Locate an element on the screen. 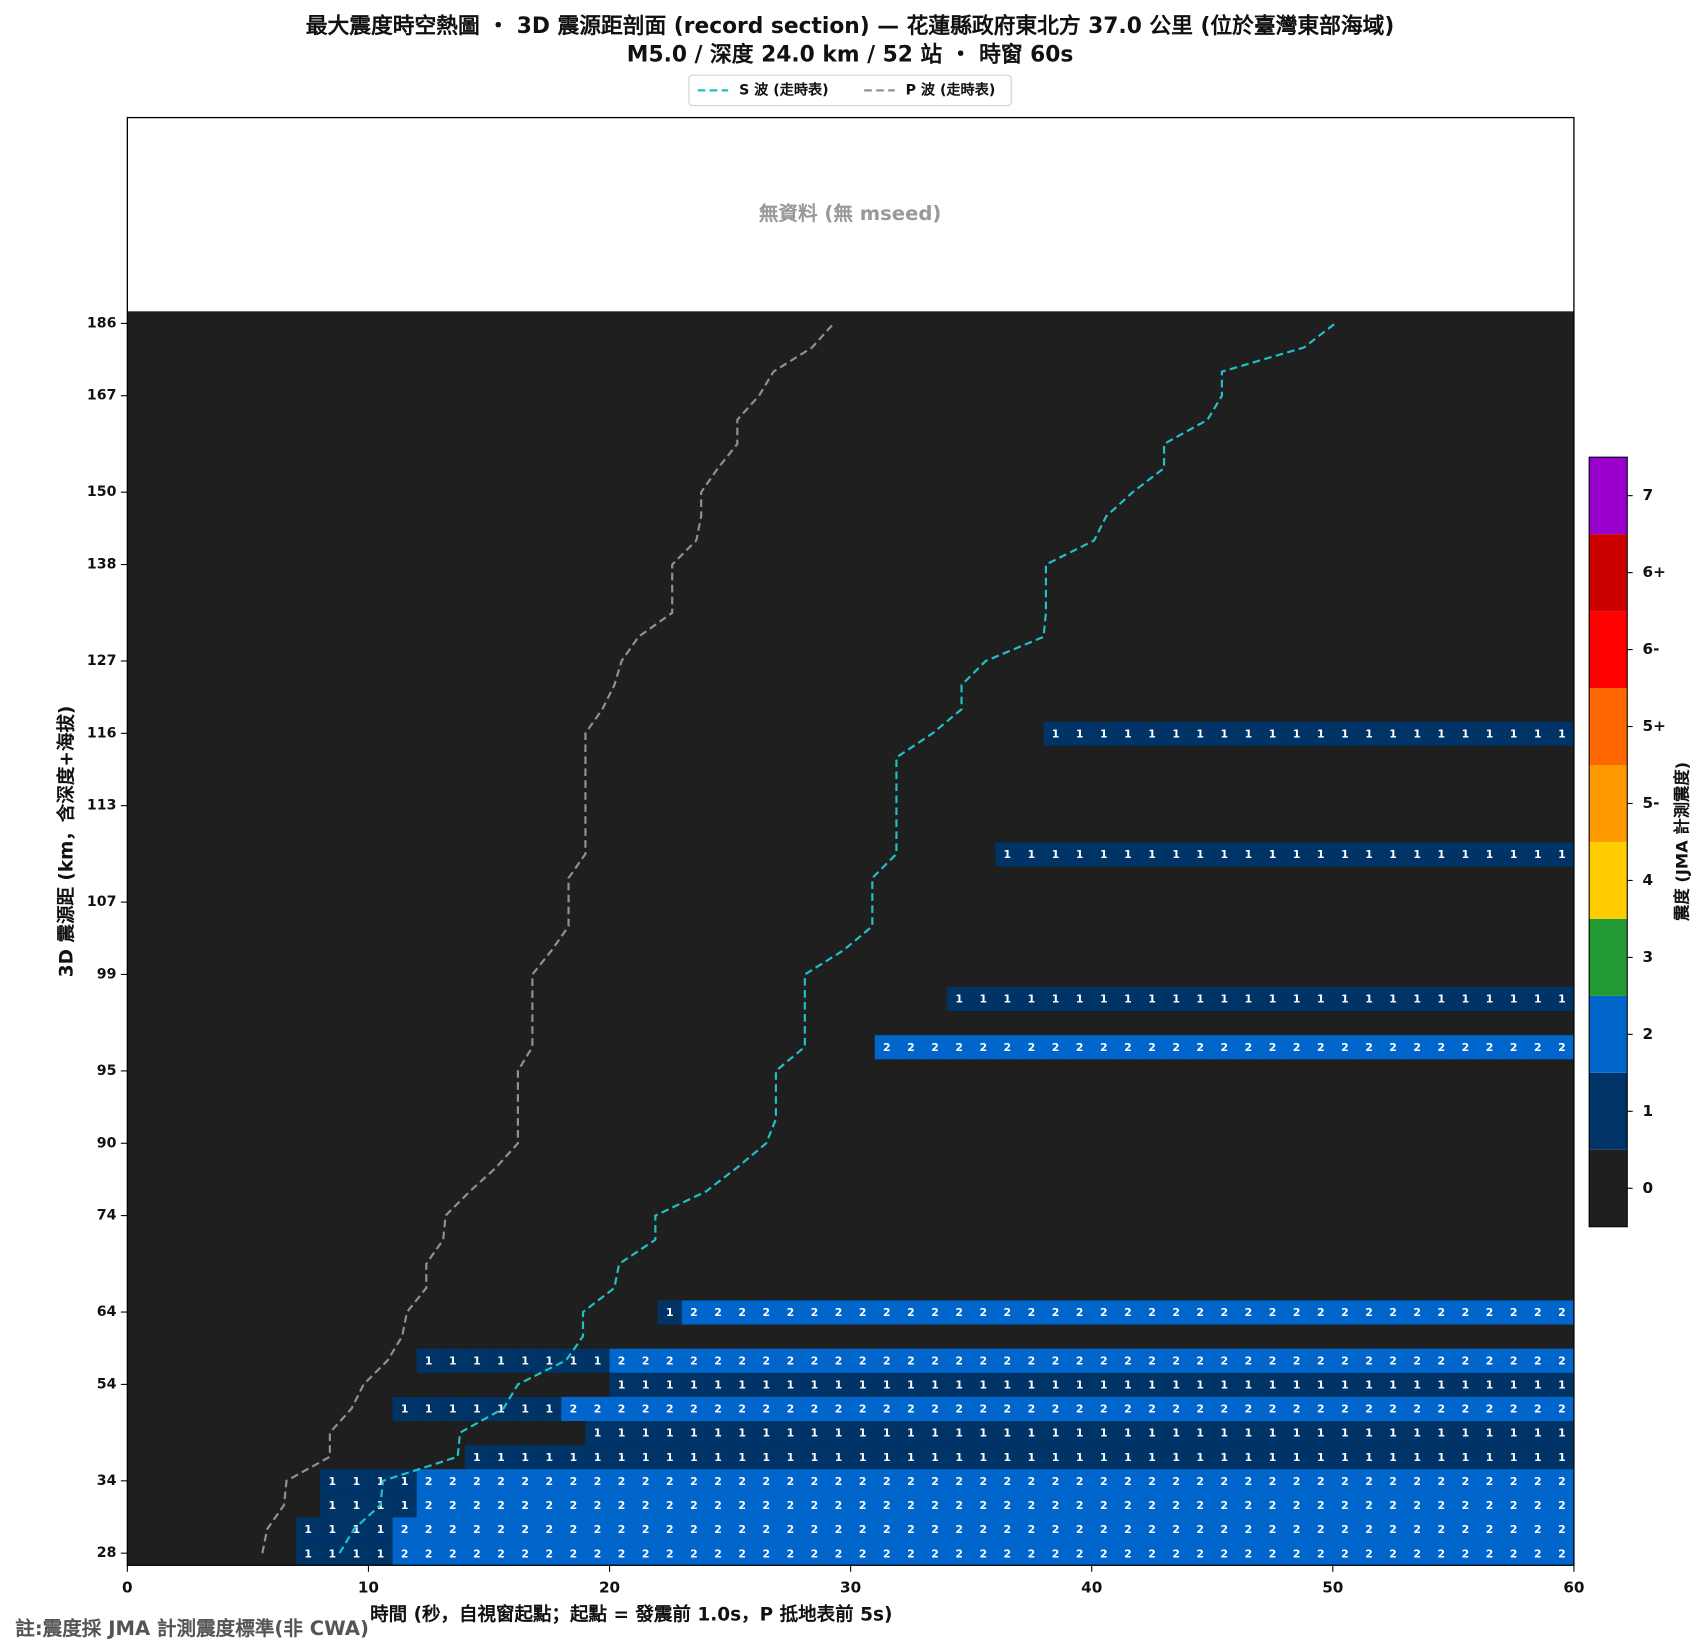 This screenshot has width=1698, height=1648. y-tick-label: 34 is located at coordinates (107, 1481).